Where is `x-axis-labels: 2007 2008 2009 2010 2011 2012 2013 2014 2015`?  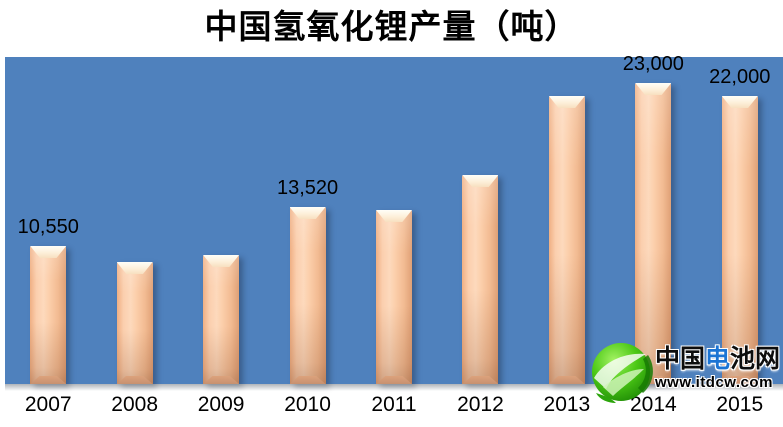
x-axis-labels: 2007 2008 2009 2010 2011 2012 2013 2014 2015 is located at coordinates (394, 407).